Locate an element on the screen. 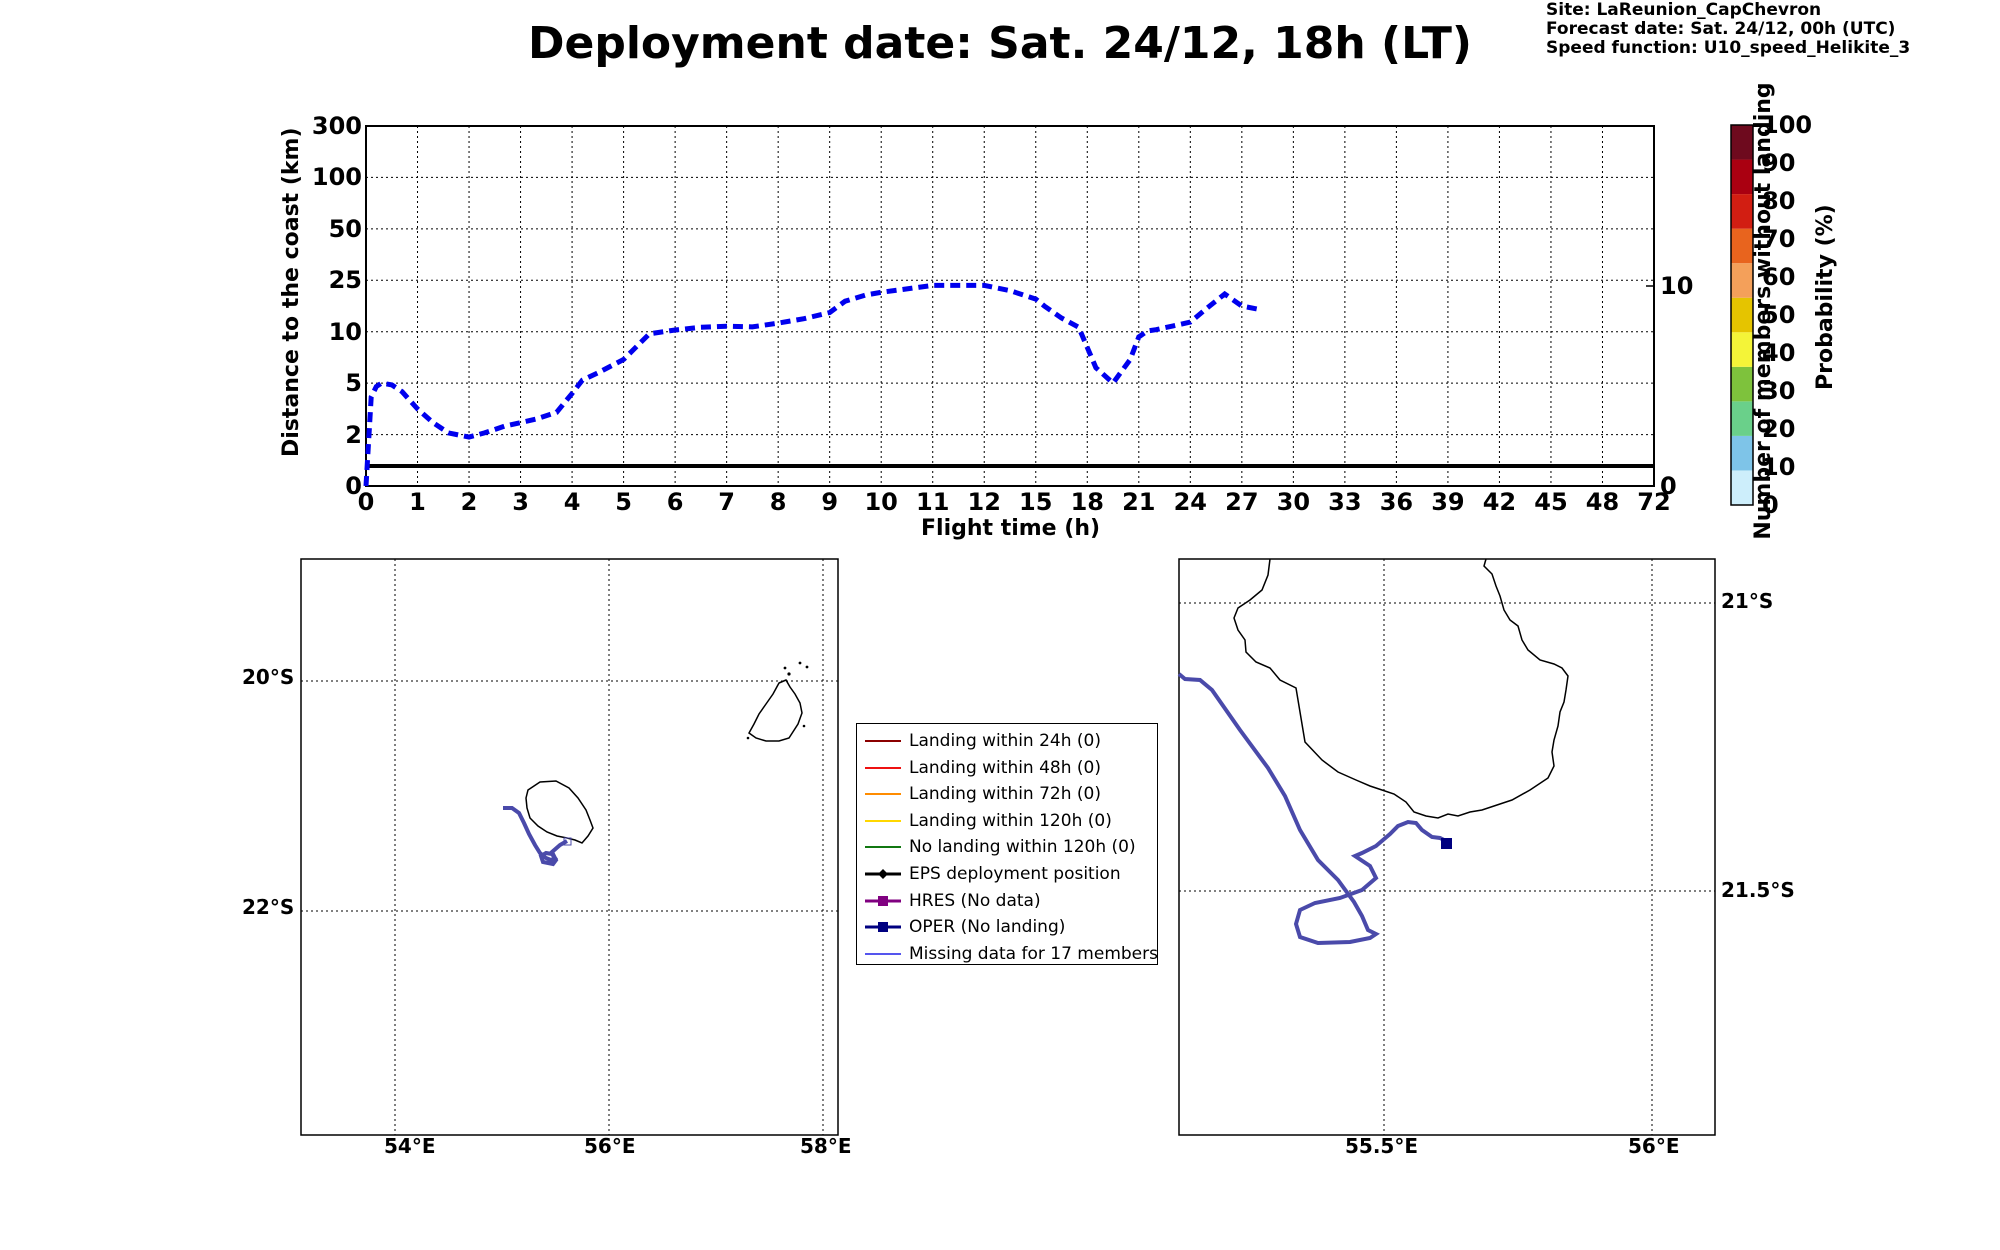 This screenshot has width=2000, height=1250. zoom-lon-tick-1: 55.5°E is located at coordinates (1382, 1146).